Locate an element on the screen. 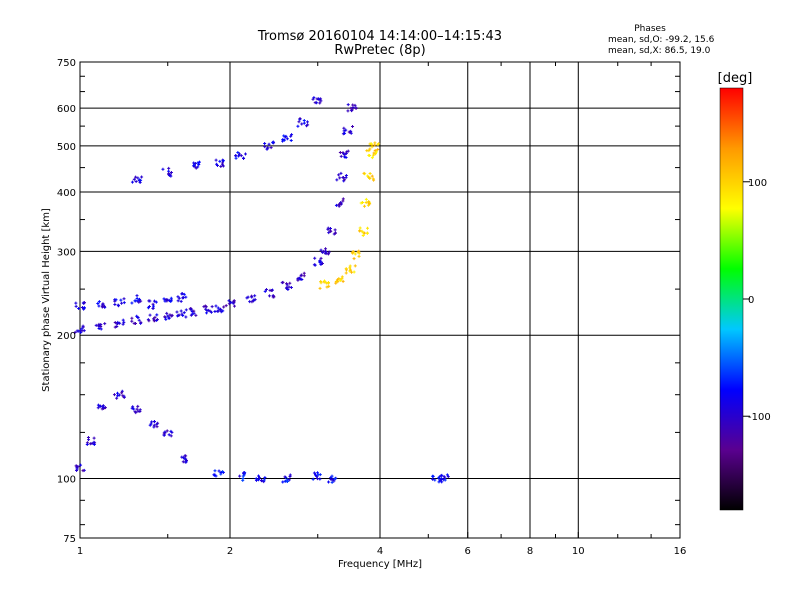 The height and width of the screenshot is (600, 800). colorbar is located at coordinates (731, 299).